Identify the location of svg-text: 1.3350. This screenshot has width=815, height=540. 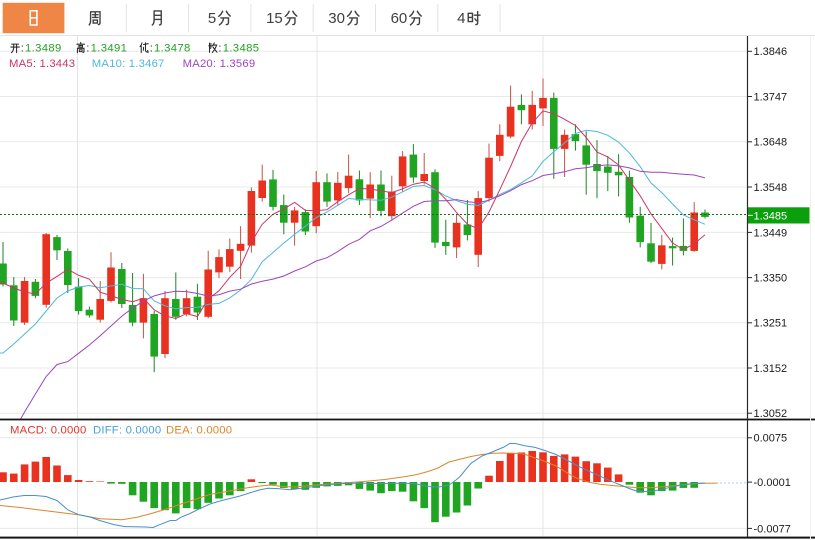
(771, 279).